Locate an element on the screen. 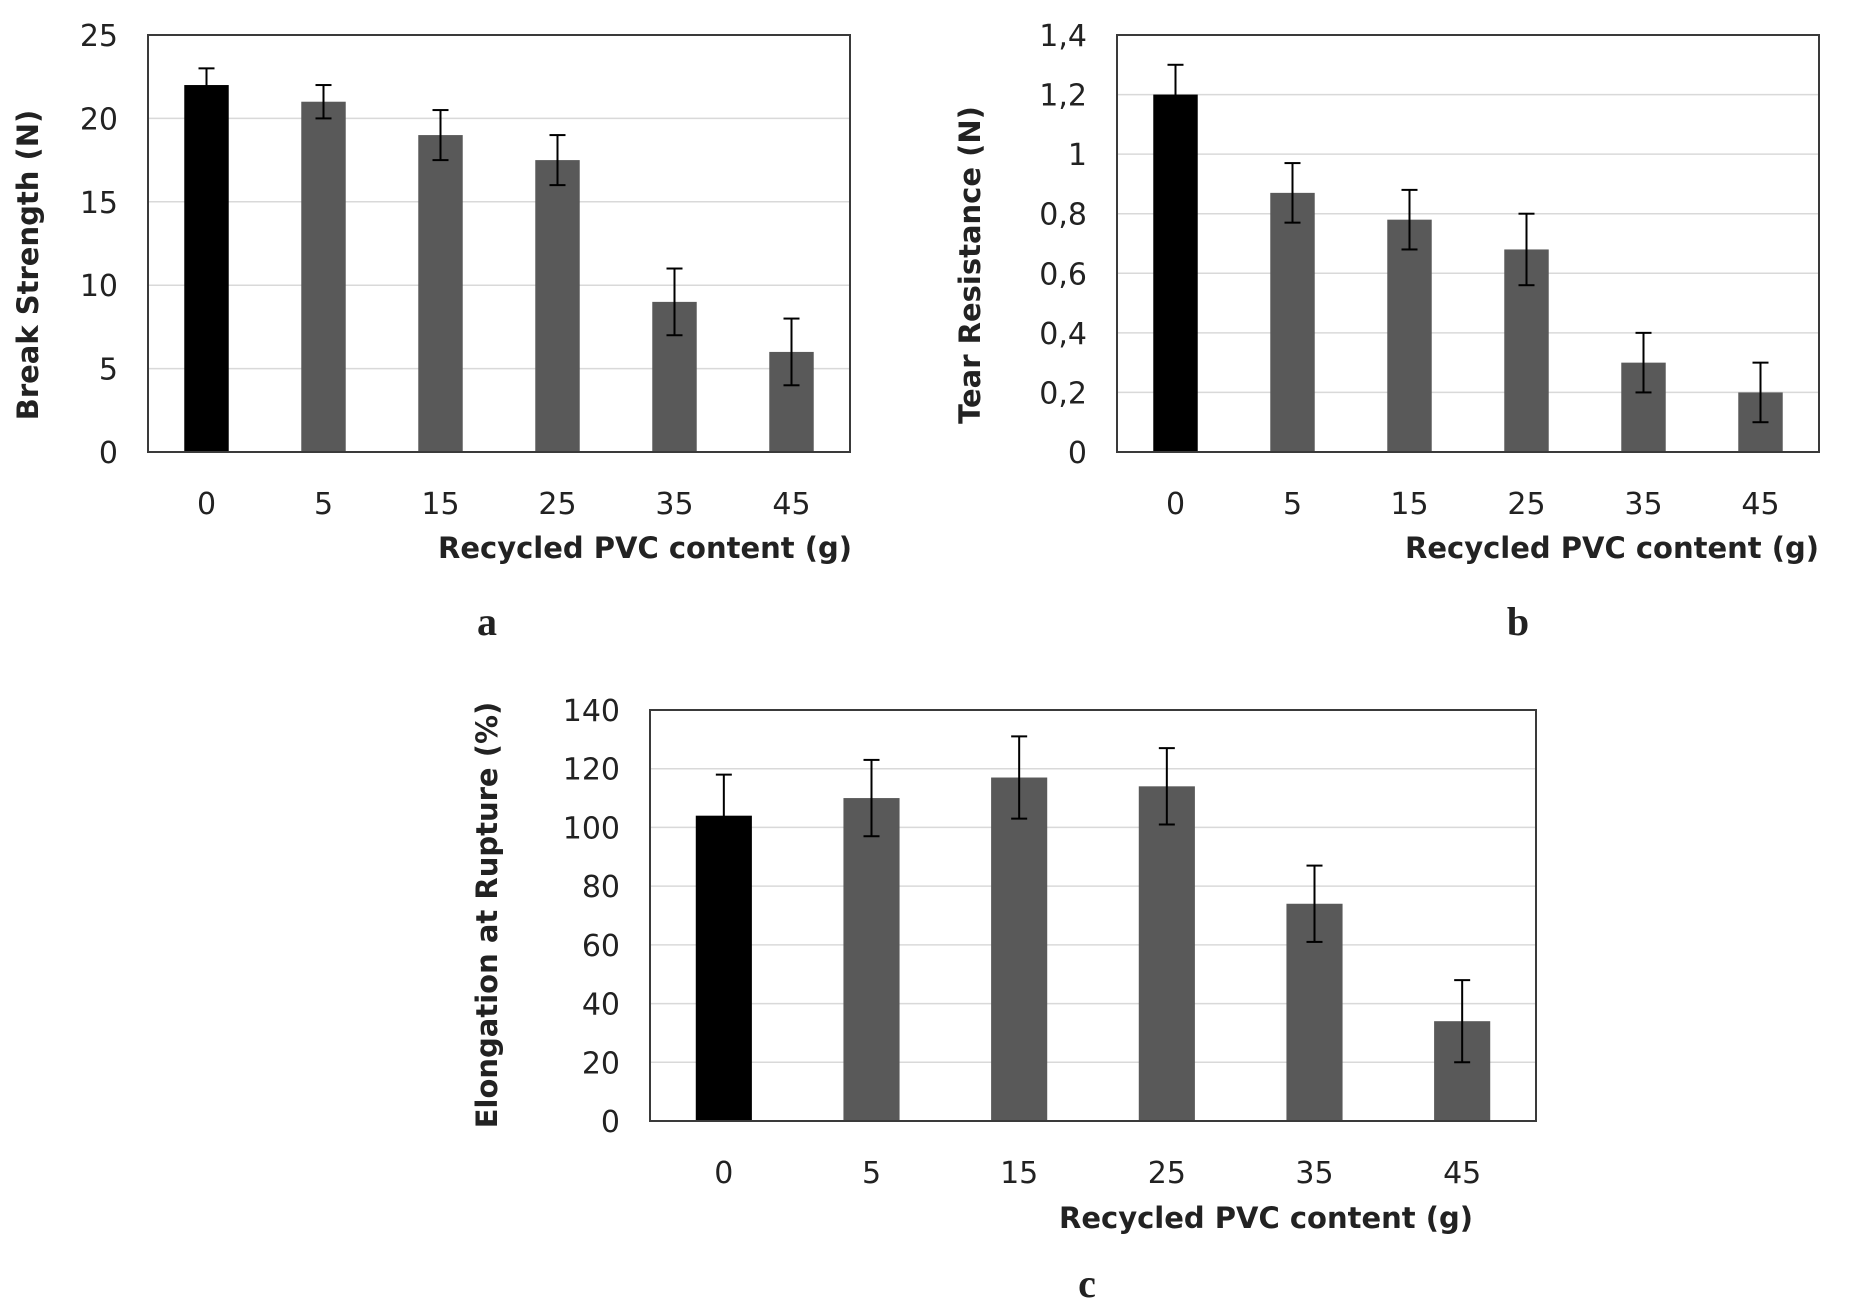  y-tick-label: 0,8 is located at coordinates (1063, 215).